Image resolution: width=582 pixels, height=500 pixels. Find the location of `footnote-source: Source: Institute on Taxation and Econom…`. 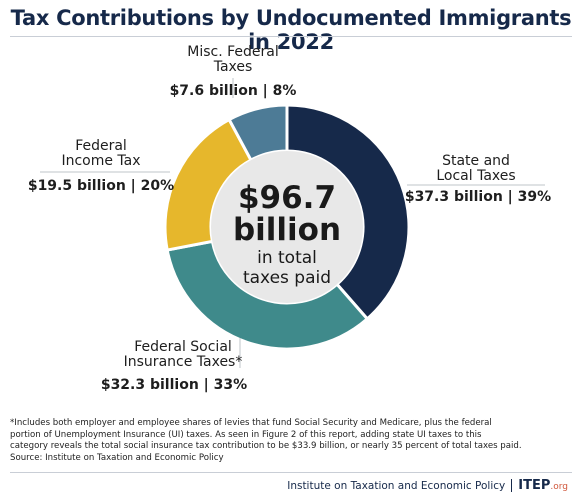

footnote-source: Source: Institute on Taxation and Econom… is located at coordinates (117, 457).